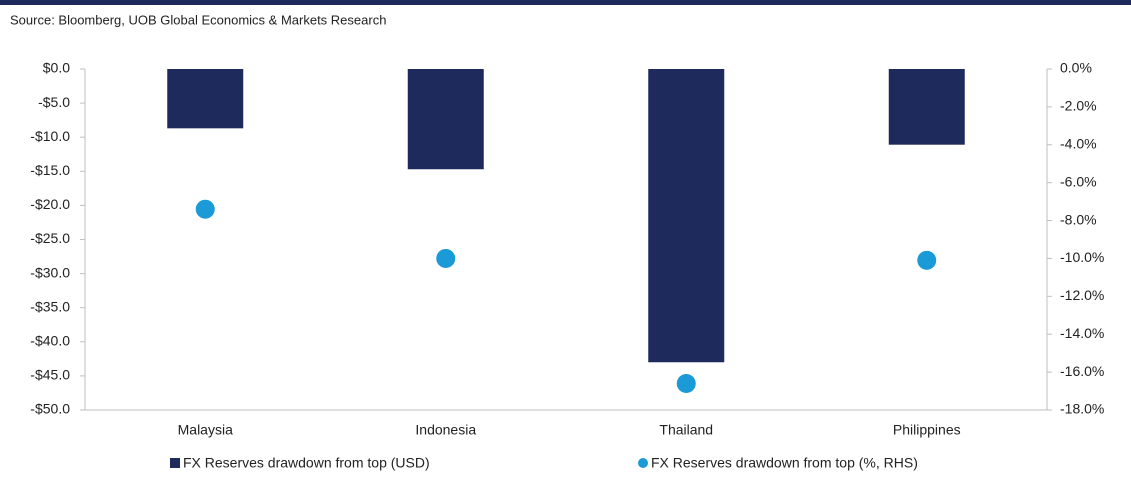  What do you see at coordinates (50, 409) in the screenshot?
I see `y-tick-label: -$50.0` at bounding box center [50, 409].